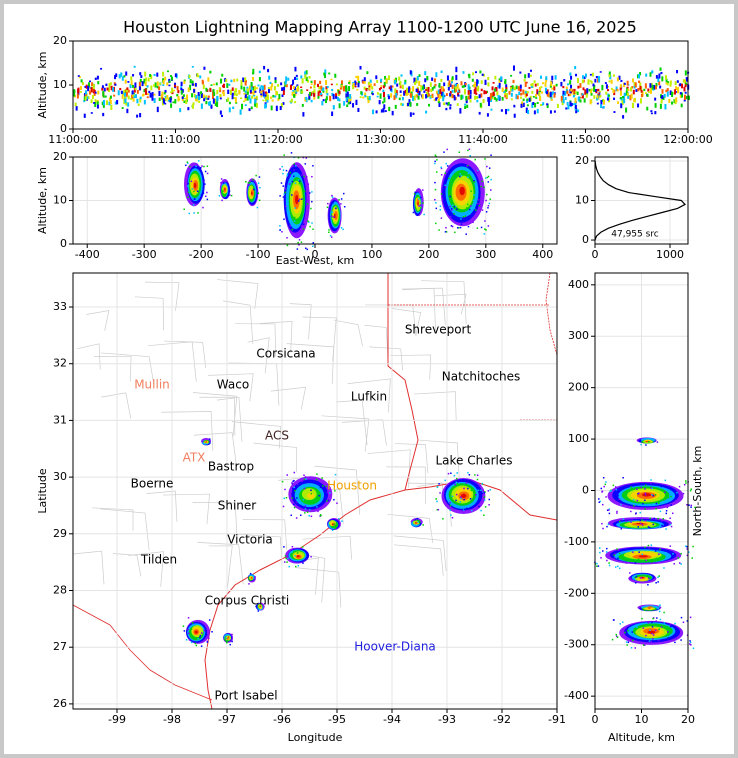 The image size is (738, 758). What do you see at coordinates (42, 84) in the screenshot?
I see `y-axis-label: Altitude, km` at bounding box center [42, 84].